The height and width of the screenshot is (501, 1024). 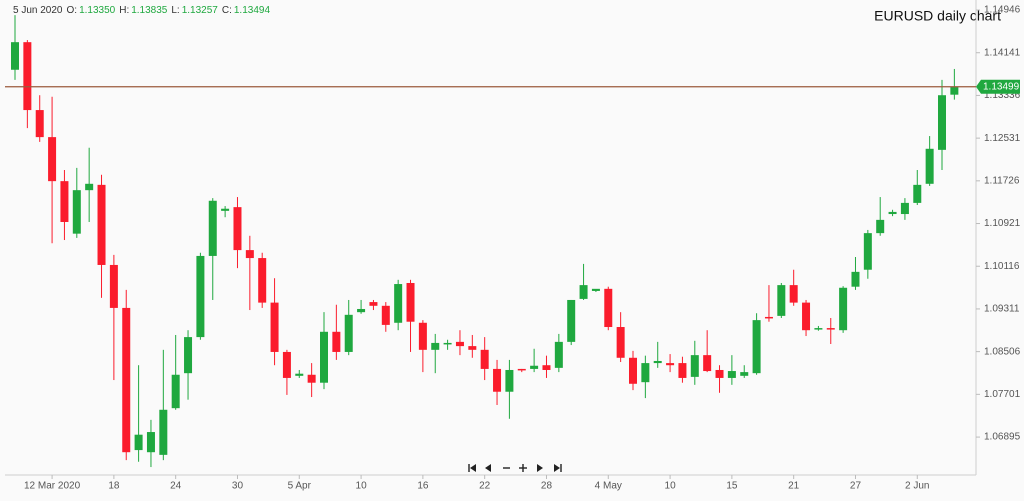 What do you see at coordinates (300, 486) in the screenshot?
I see `x-tick-label: 5 Apr` at bounding box center [300, 486].